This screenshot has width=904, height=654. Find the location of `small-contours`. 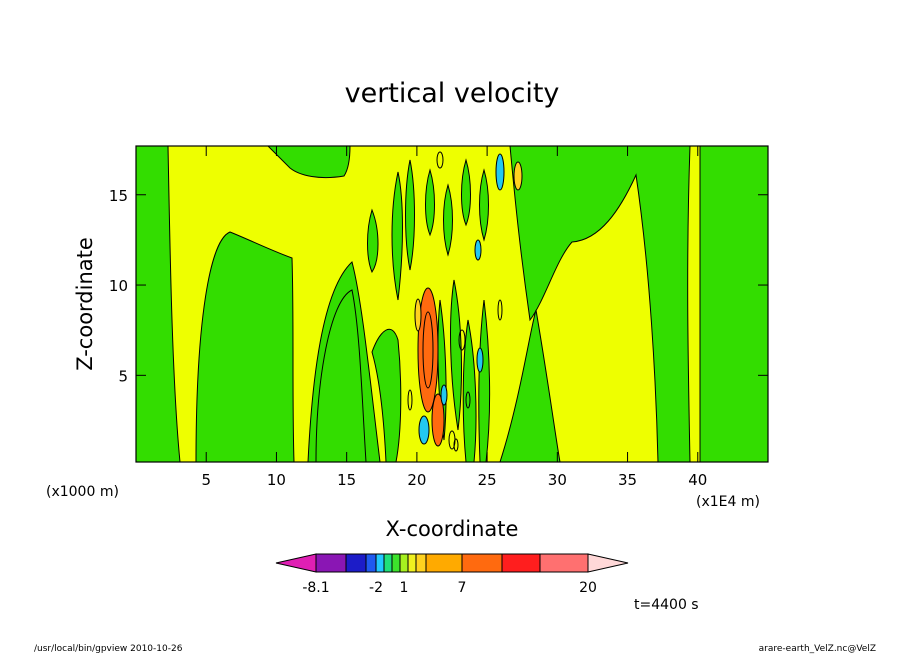

small-contours is located at coordinates (465, 301).